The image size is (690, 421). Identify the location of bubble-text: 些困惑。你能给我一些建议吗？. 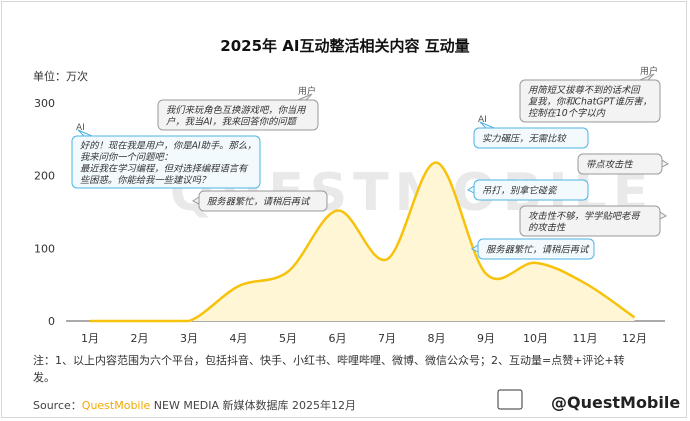
(145, 180).